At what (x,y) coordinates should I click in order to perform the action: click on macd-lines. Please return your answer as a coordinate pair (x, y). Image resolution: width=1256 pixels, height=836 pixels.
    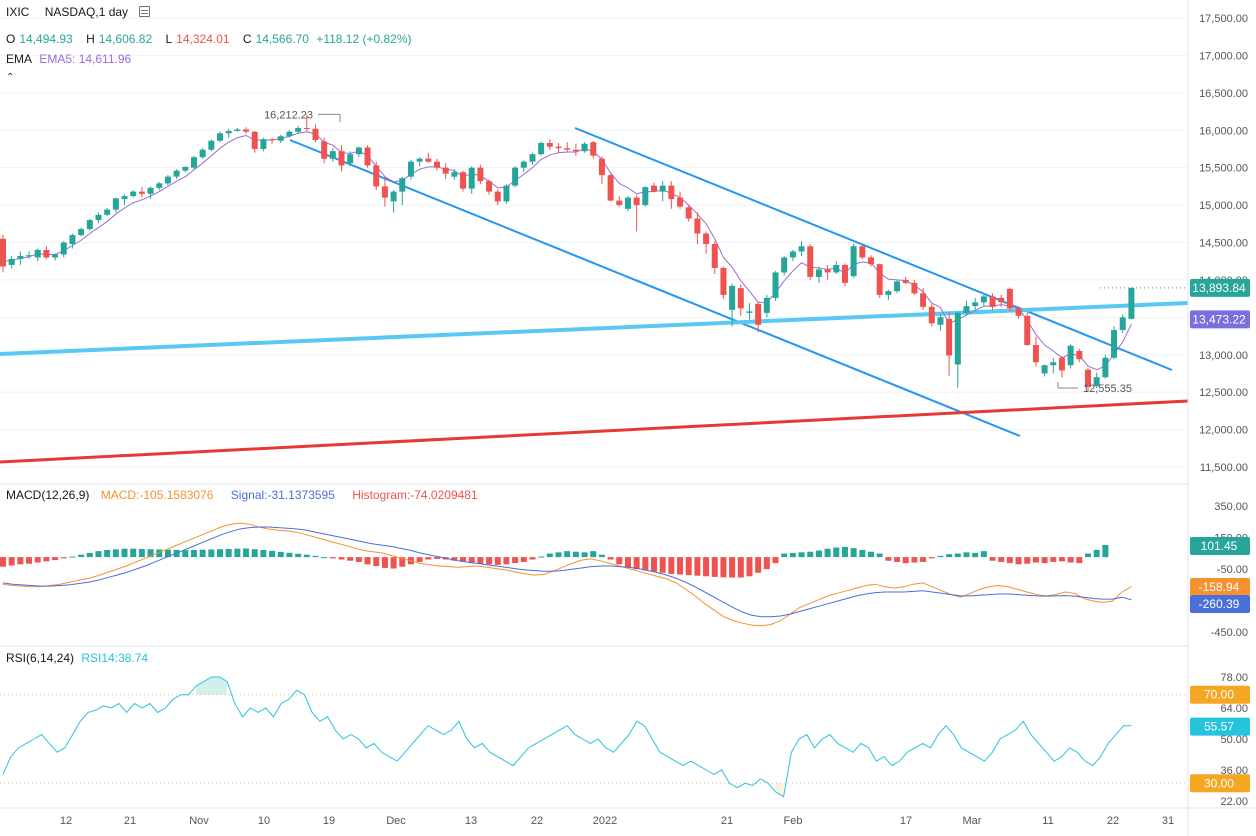
    Looking at the image, I should click on (567, 574).